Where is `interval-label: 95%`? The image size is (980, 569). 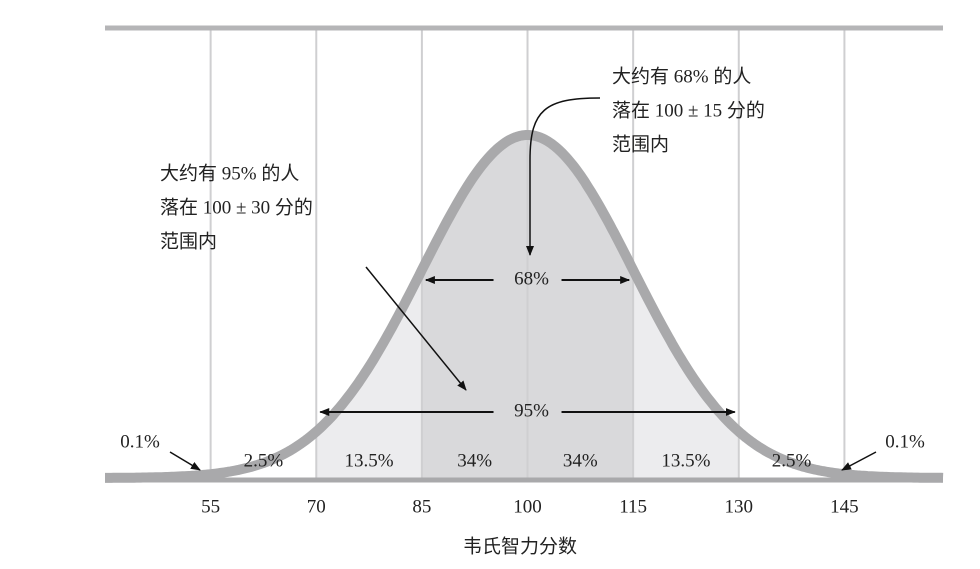 interval-label: 95% is located at coordinates (531, 410).